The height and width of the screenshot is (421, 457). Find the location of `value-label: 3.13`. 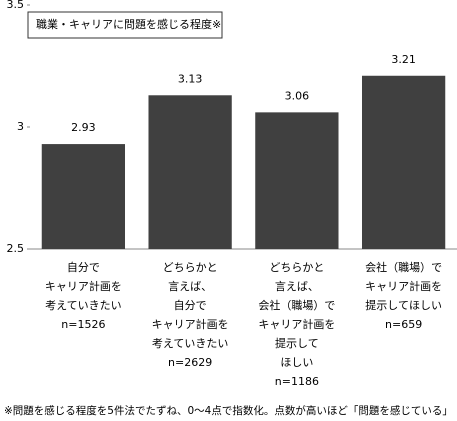

value-label: 3.13 is located at coordinates (190, 78).